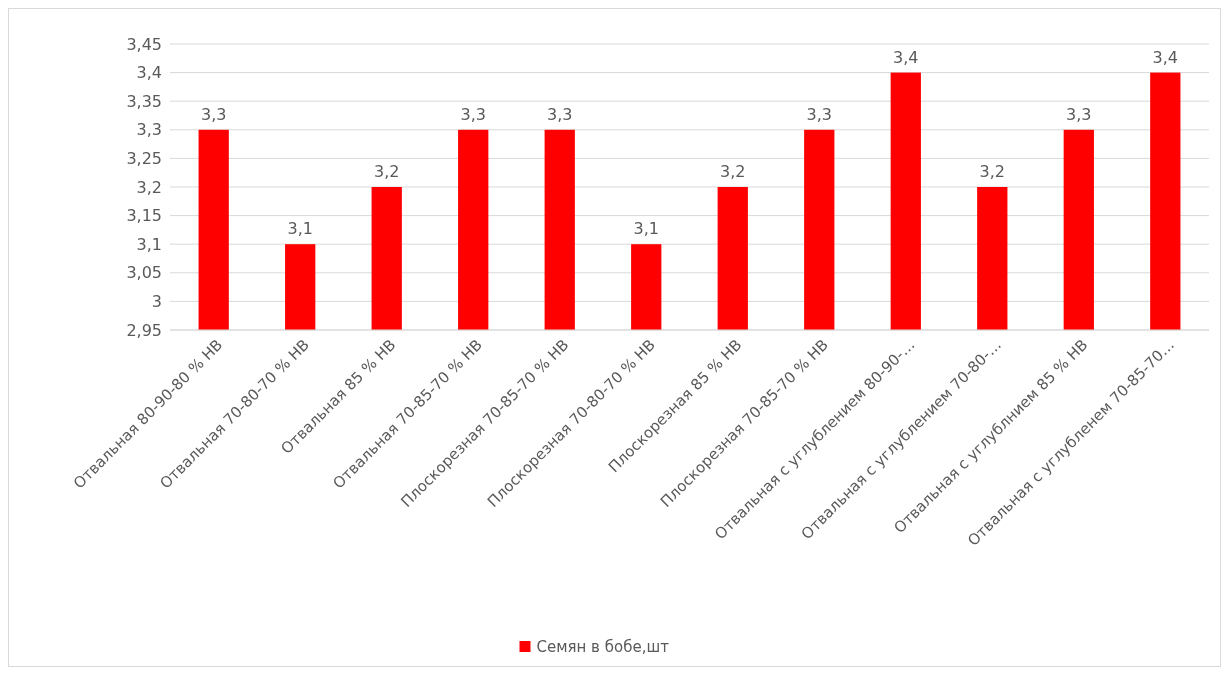 This screenshot has width=1229, height=675. Describe the element at coordinates (149, 73) in the screenshot. I see `y-tick-label: 3,4` at that location.